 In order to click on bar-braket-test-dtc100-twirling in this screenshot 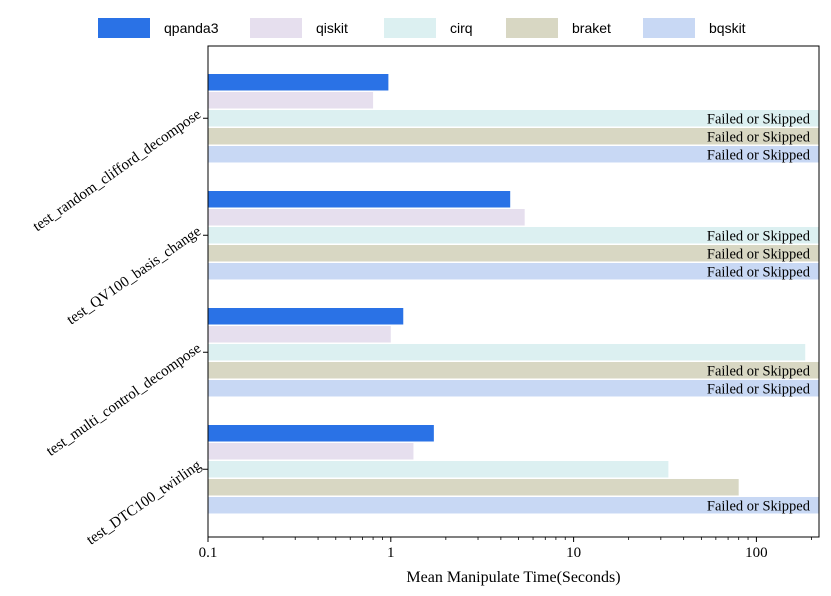, I will do `click(473, 487)`.